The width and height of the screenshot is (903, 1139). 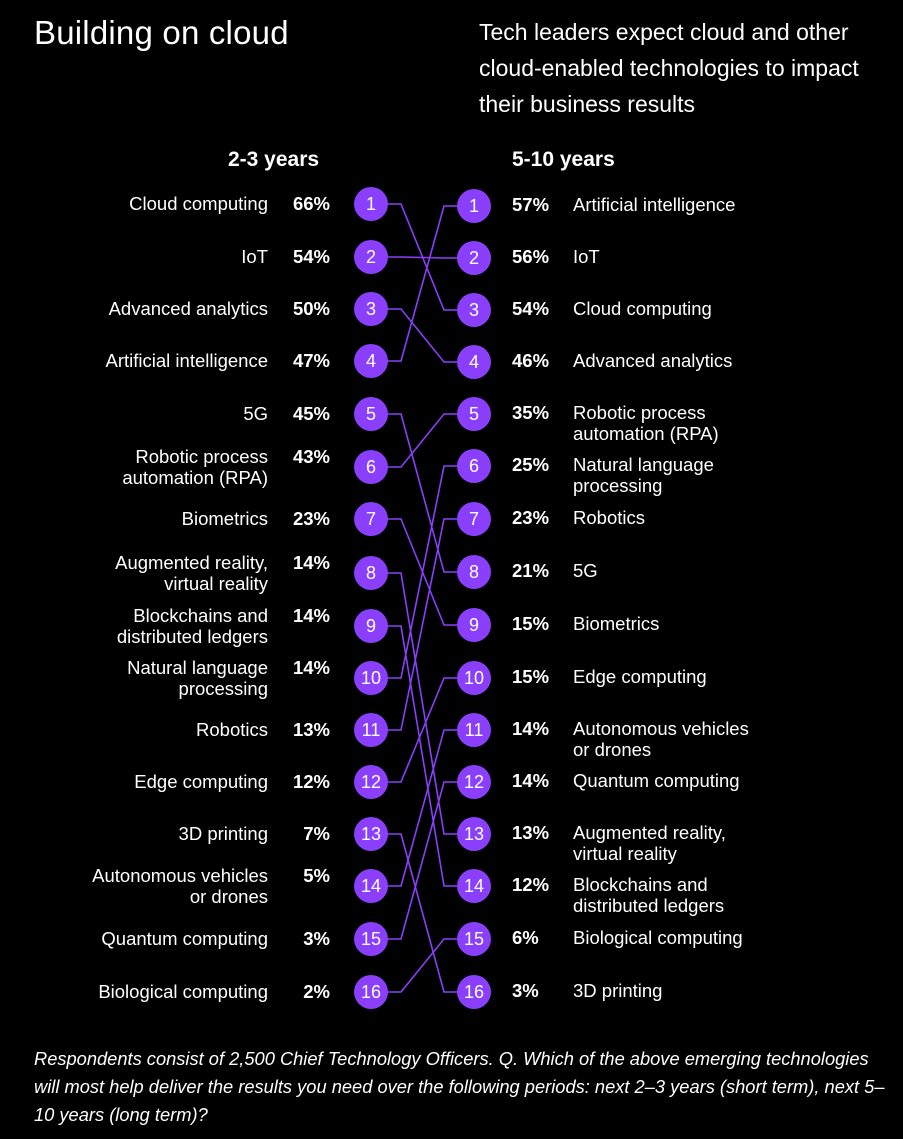 I want to click on short-term-rank-badge: 5, so click(x=371, y=414).